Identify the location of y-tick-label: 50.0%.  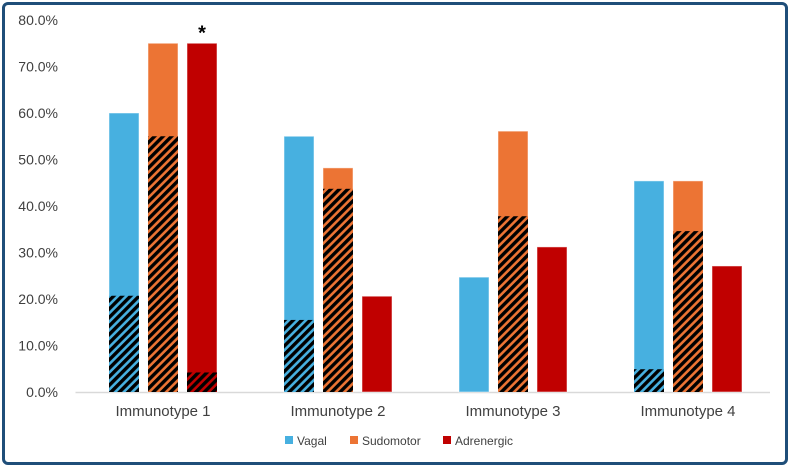
(38, 160).